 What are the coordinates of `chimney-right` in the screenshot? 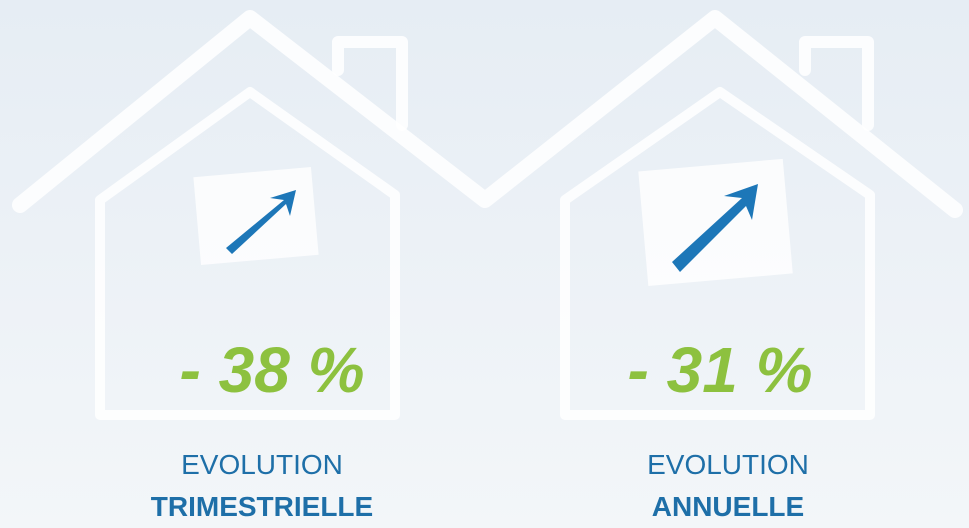 It's located at (836, 83).